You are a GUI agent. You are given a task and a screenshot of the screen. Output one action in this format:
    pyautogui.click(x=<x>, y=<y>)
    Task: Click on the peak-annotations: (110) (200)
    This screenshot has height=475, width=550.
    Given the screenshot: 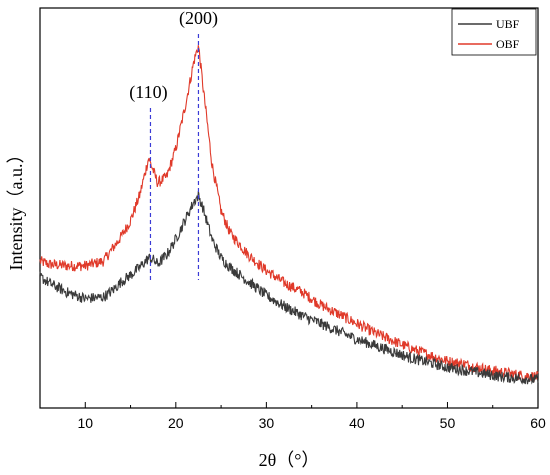 What is the action you would take?
    pyautogui.click(x=173, y=144)
    